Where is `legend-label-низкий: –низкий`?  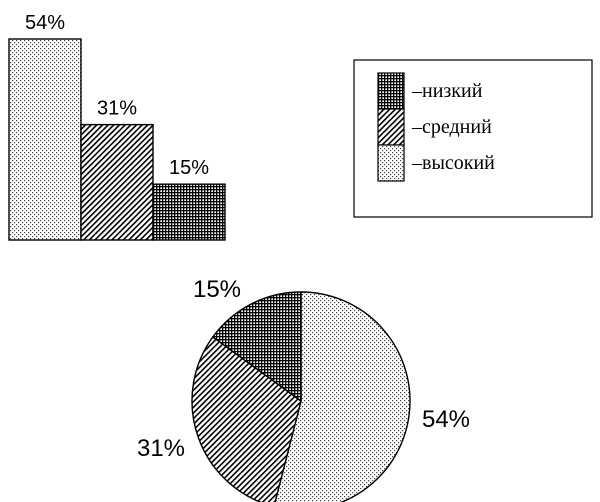 legend-label-низкий: –низкий is located at coordinates (447, 91).